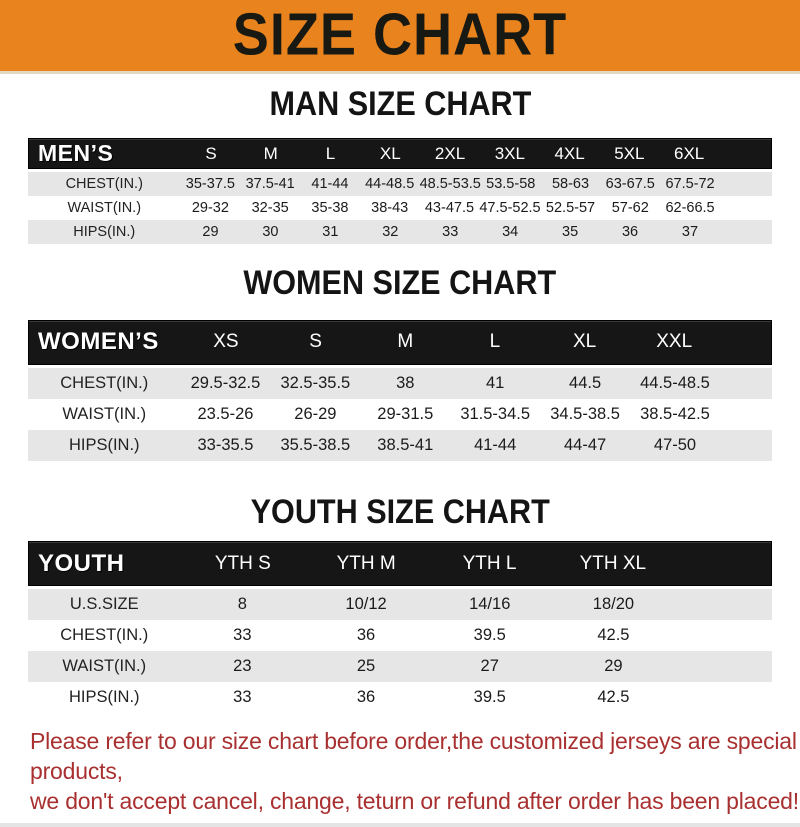  I want to click on size-value: 42.5, so click(613, 697).